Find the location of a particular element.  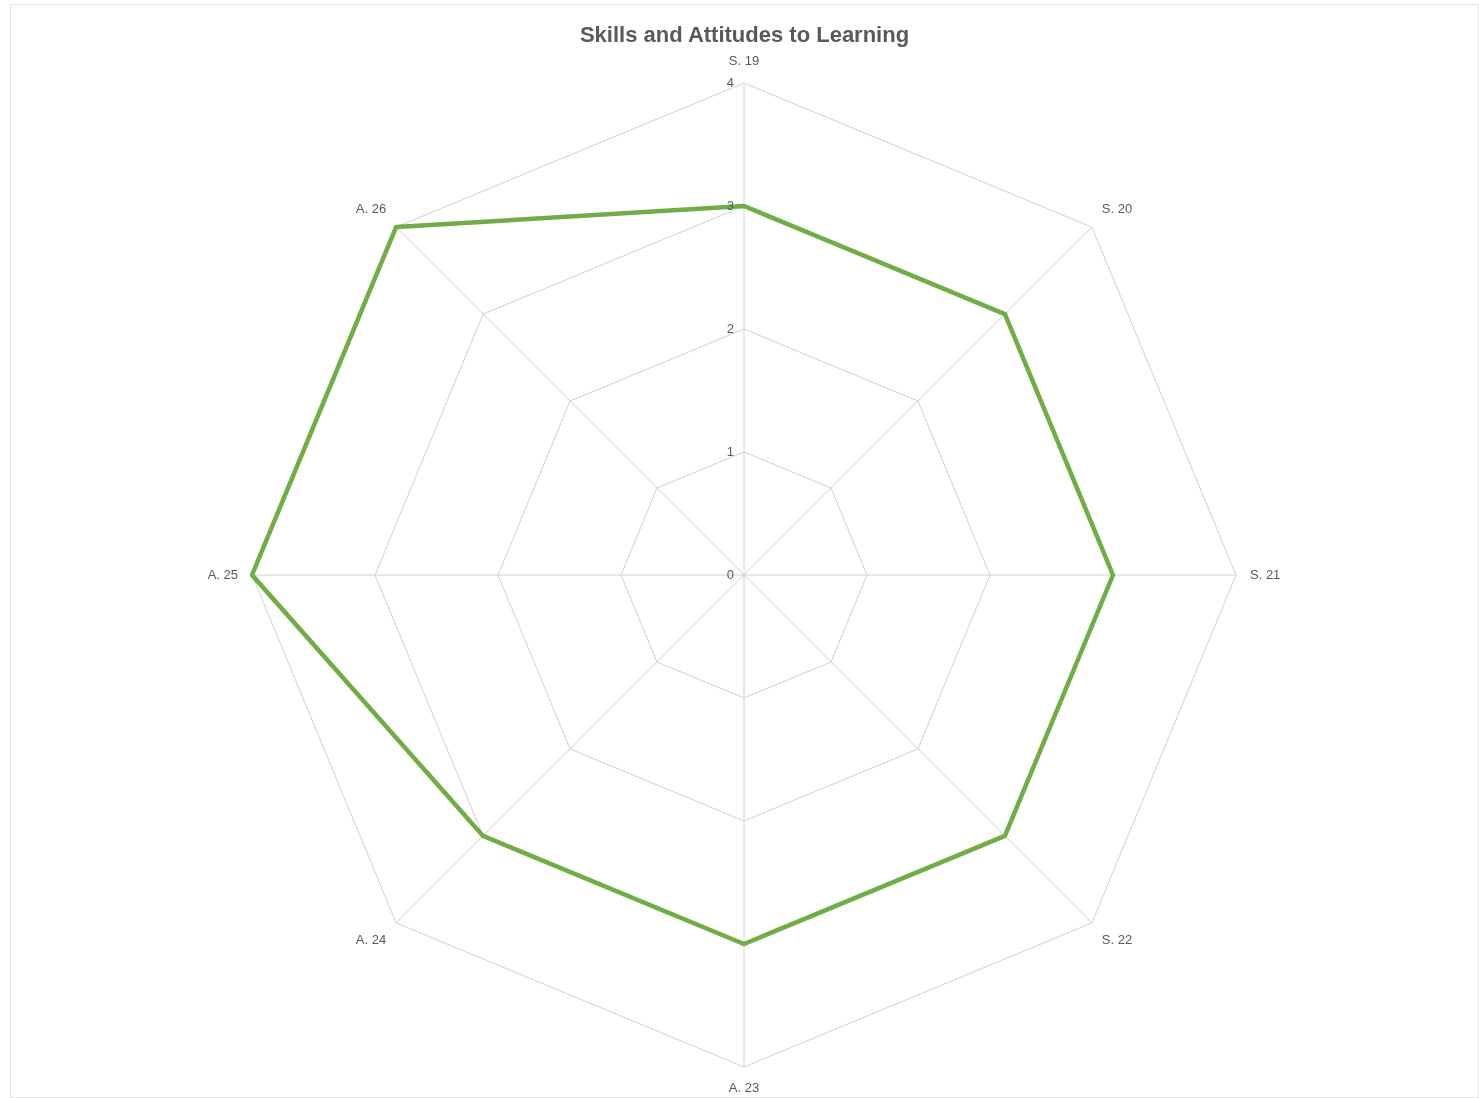

spoke-label: S. 22 is located at coordinates (1117, 940).